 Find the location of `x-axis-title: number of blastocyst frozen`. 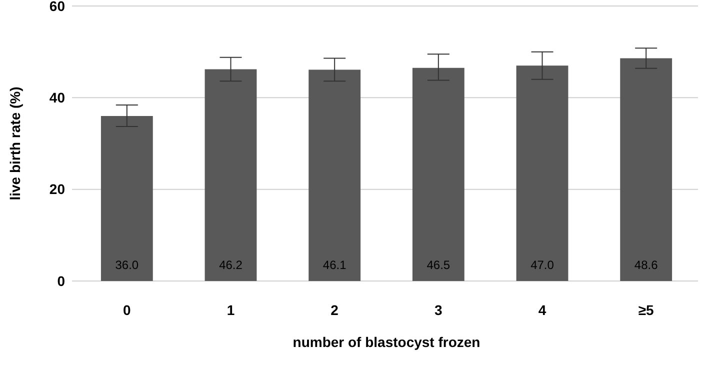

x-axis-title: number of blastocyst frozen is located at coordinates (386, 342).